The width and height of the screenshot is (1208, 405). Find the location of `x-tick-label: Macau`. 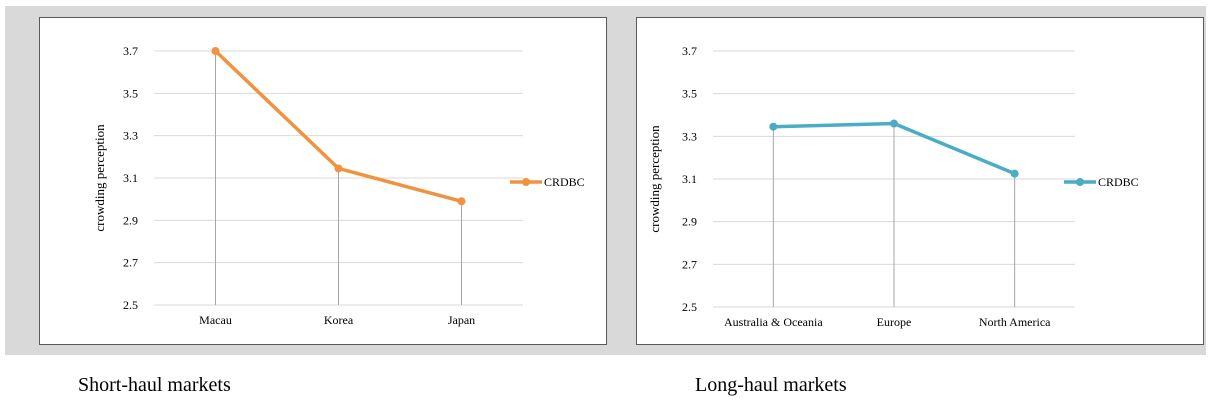

x-tick-label: Macau is located at coordinates (215, 320).